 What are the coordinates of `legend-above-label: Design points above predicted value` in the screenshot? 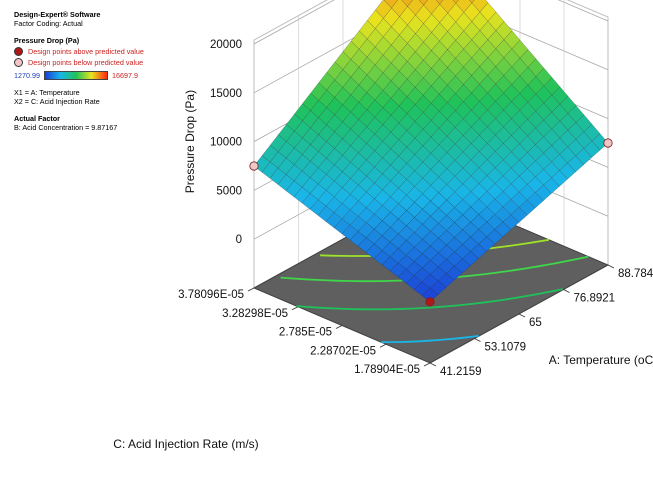 It's located at (86, 51).